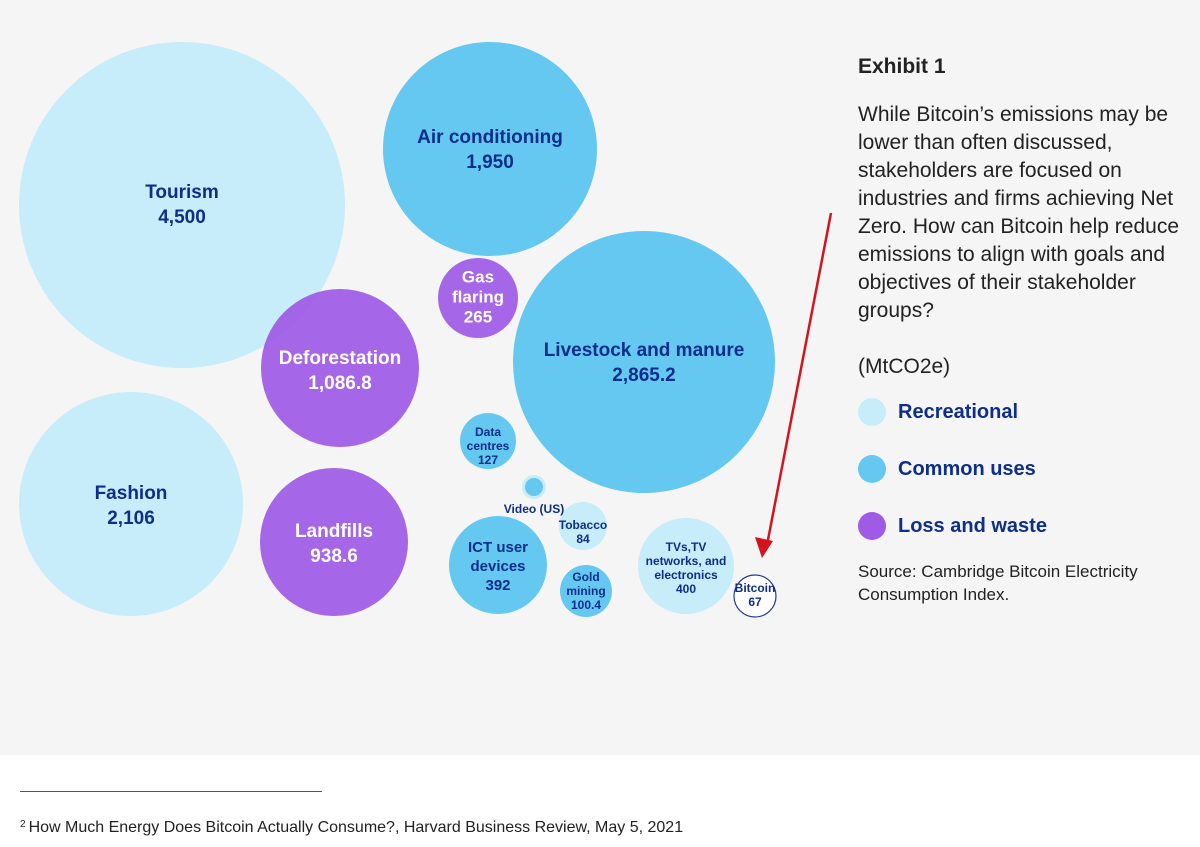 The width and height of the screenshot is (1200, 847). I want to click on legend-item-loss-and-waste: Loss and waste, so click(1023, 526).